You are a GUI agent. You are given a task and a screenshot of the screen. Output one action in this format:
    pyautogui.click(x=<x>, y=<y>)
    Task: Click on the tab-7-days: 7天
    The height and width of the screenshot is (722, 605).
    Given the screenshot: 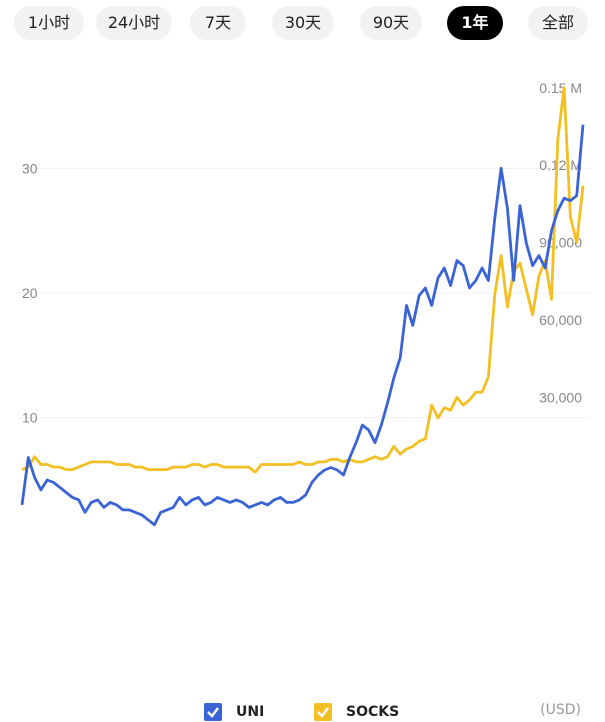 What is the action you would take?
    pyautogui.click(x=218, y=23)
    